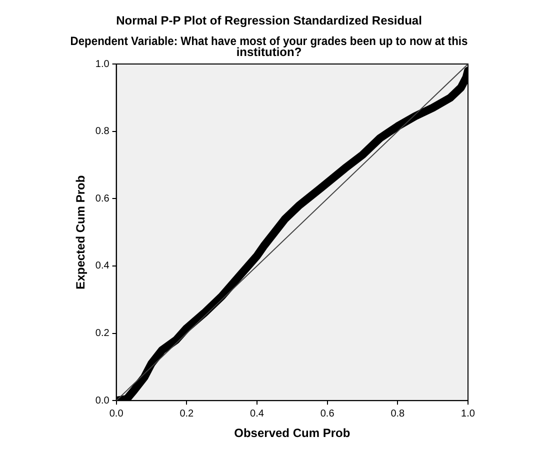 This screenshot has height=449, width=540. What do you see at coordinates (468, 414) in the screenshot?
I see `x-tick-label: 1.0` at bounding box center [468, 414].